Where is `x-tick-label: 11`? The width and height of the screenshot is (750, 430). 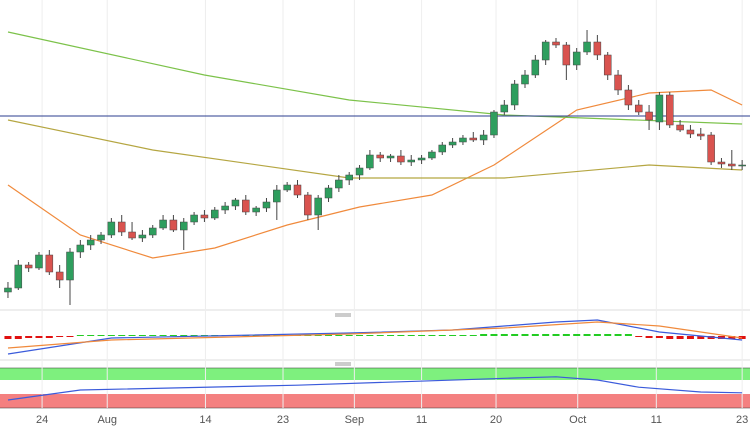
x-tick-label: 11 is located at coordinates (656, 420).